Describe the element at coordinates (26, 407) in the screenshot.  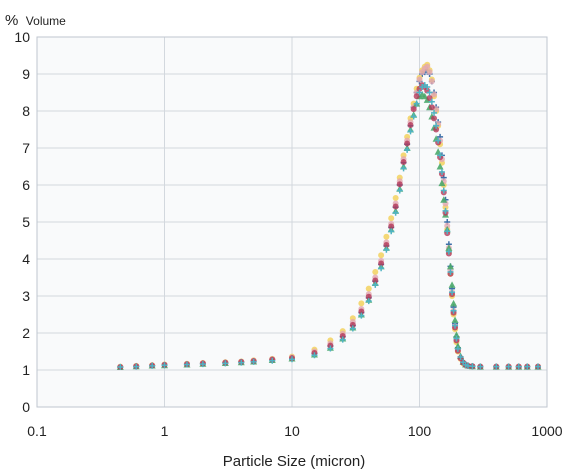
I see `y-tick-label: 0` at that location.